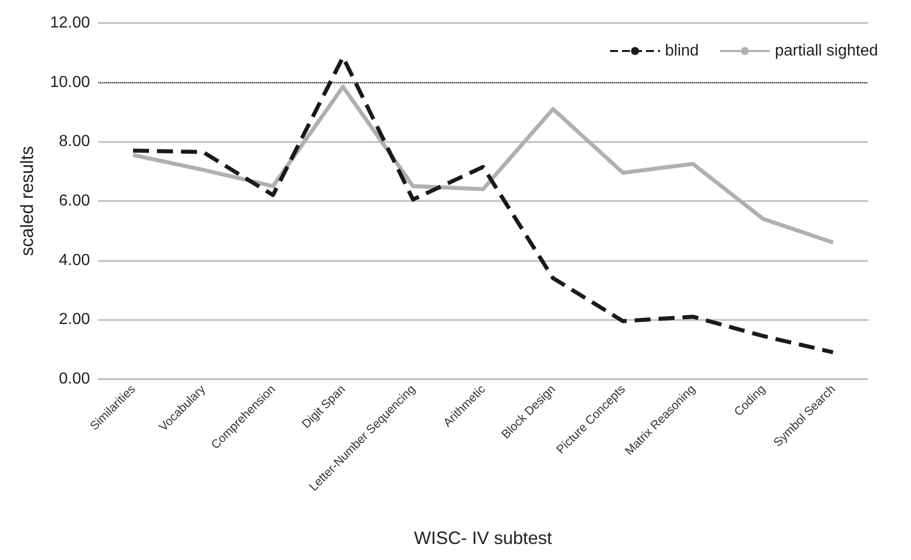 Image resolution: width=911 pixels, height=560 pixels. I want to click on y-tick-label: 4.00, so click(74, 260).